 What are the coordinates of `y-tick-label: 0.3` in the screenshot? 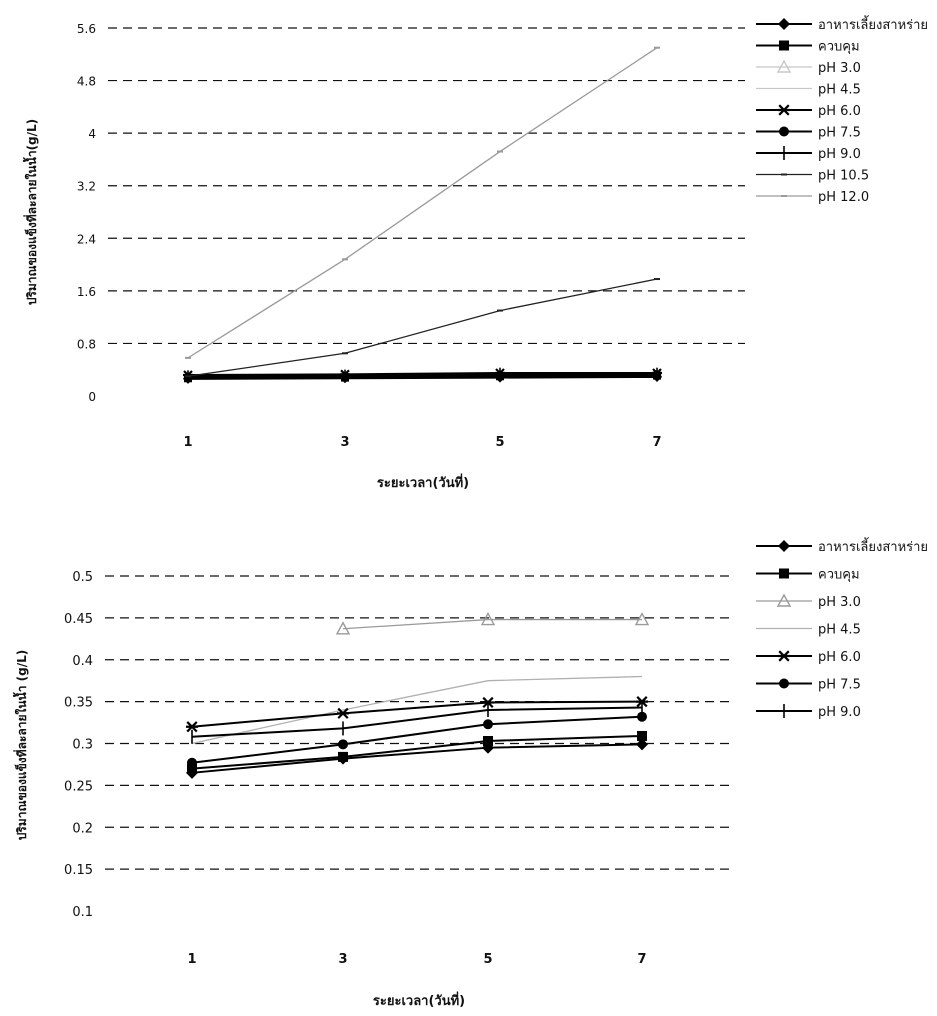 It's located at (82, 745).